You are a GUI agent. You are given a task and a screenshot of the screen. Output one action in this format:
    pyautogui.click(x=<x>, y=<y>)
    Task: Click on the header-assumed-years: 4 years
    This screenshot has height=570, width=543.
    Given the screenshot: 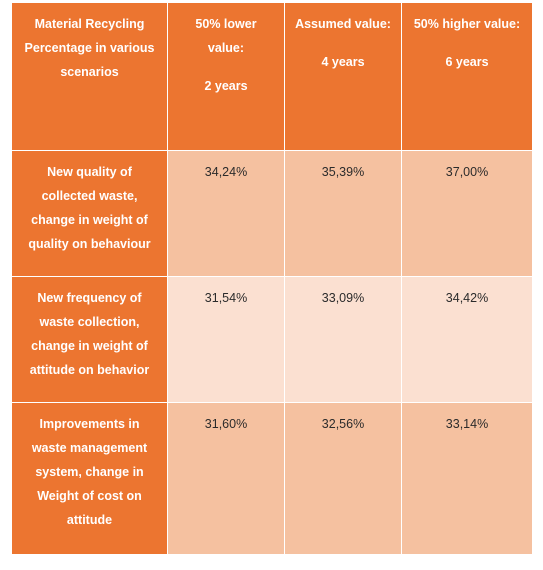 What is the action you would take?
    pyautogui.click(x=343, y=62)
    